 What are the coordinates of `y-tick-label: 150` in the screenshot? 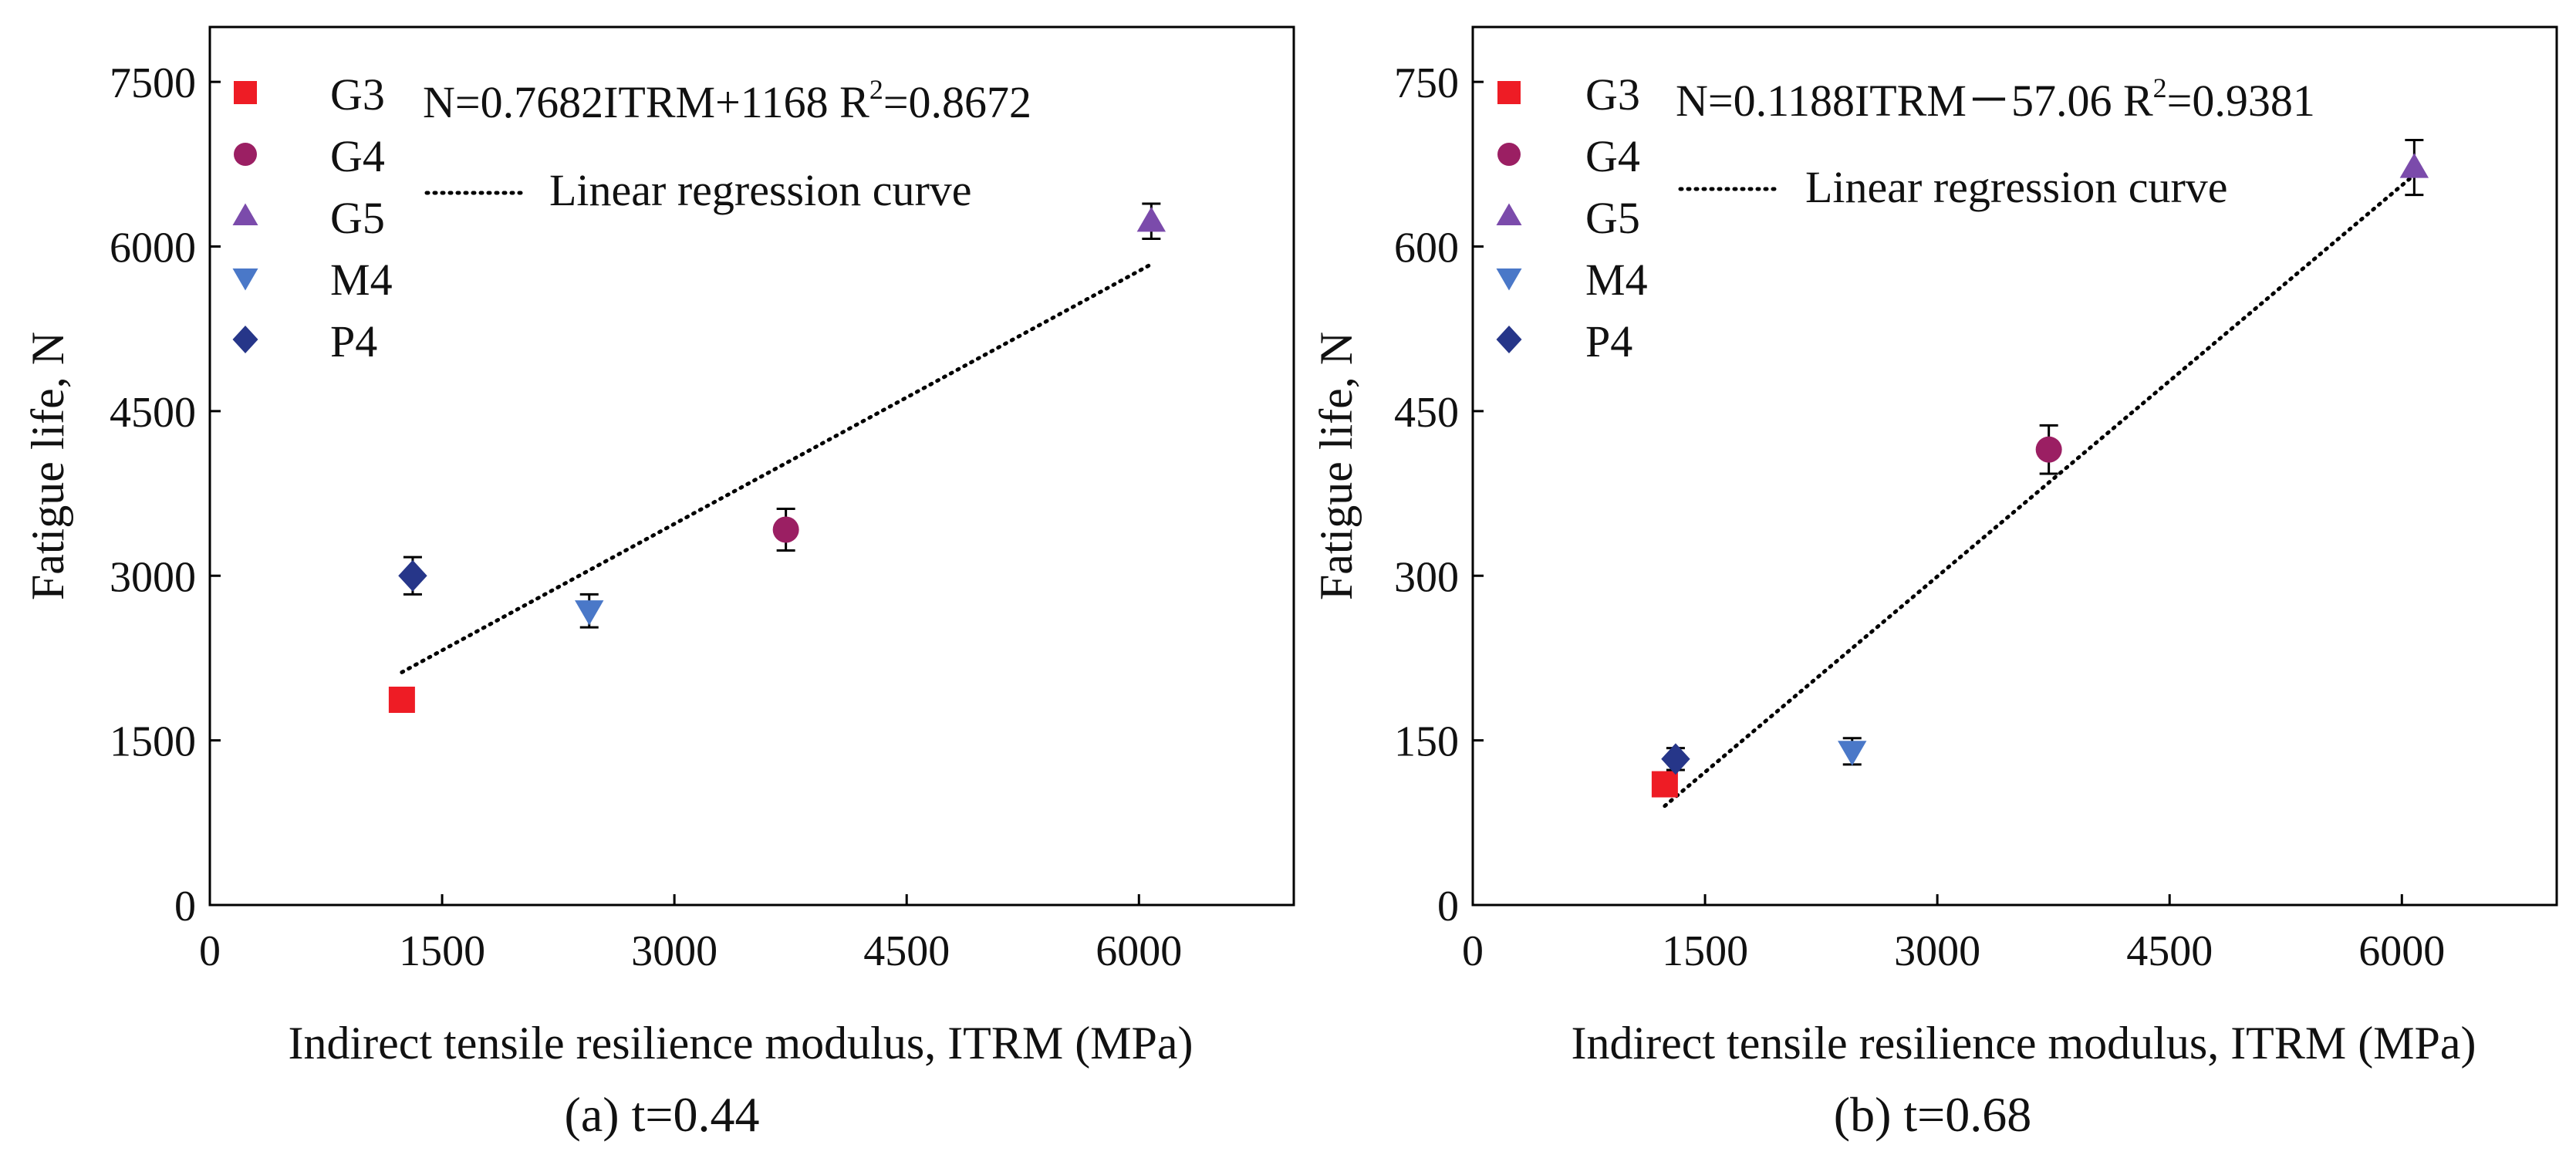 It's located at (1426, 742).